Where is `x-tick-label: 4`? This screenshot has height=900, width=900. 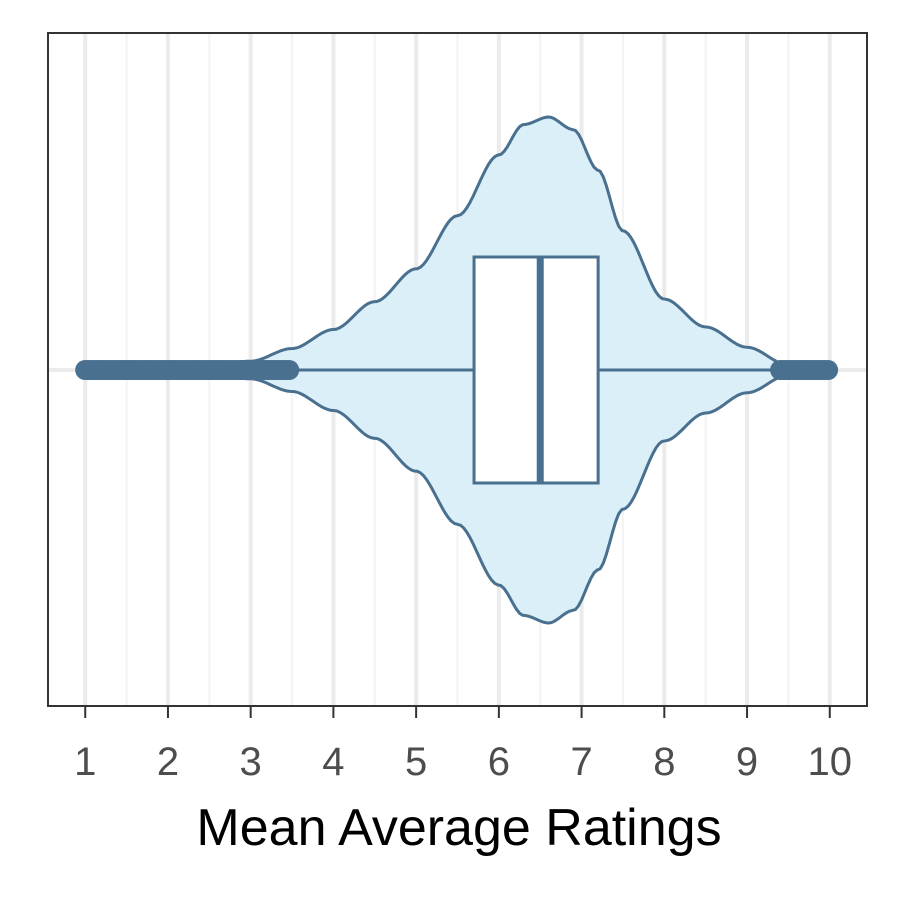
x-tick-label: 4 is located at coordinates (333, 762).